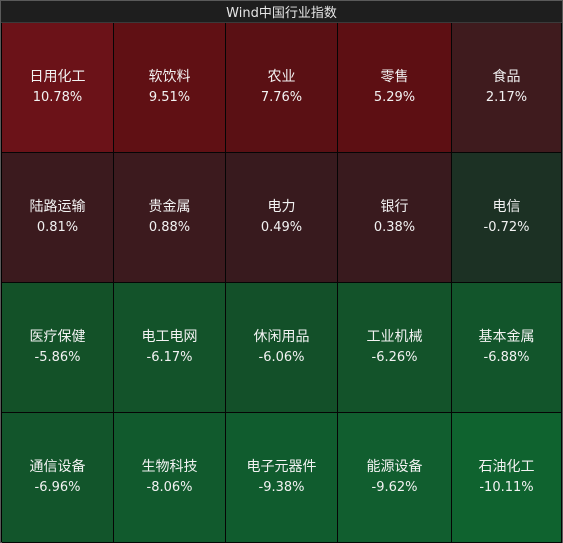  What do you see at coordinates (58, 478) in the screenshot?
I see `industry-tile: 通信设备 -6.96%` at bounding box center [58, 478].